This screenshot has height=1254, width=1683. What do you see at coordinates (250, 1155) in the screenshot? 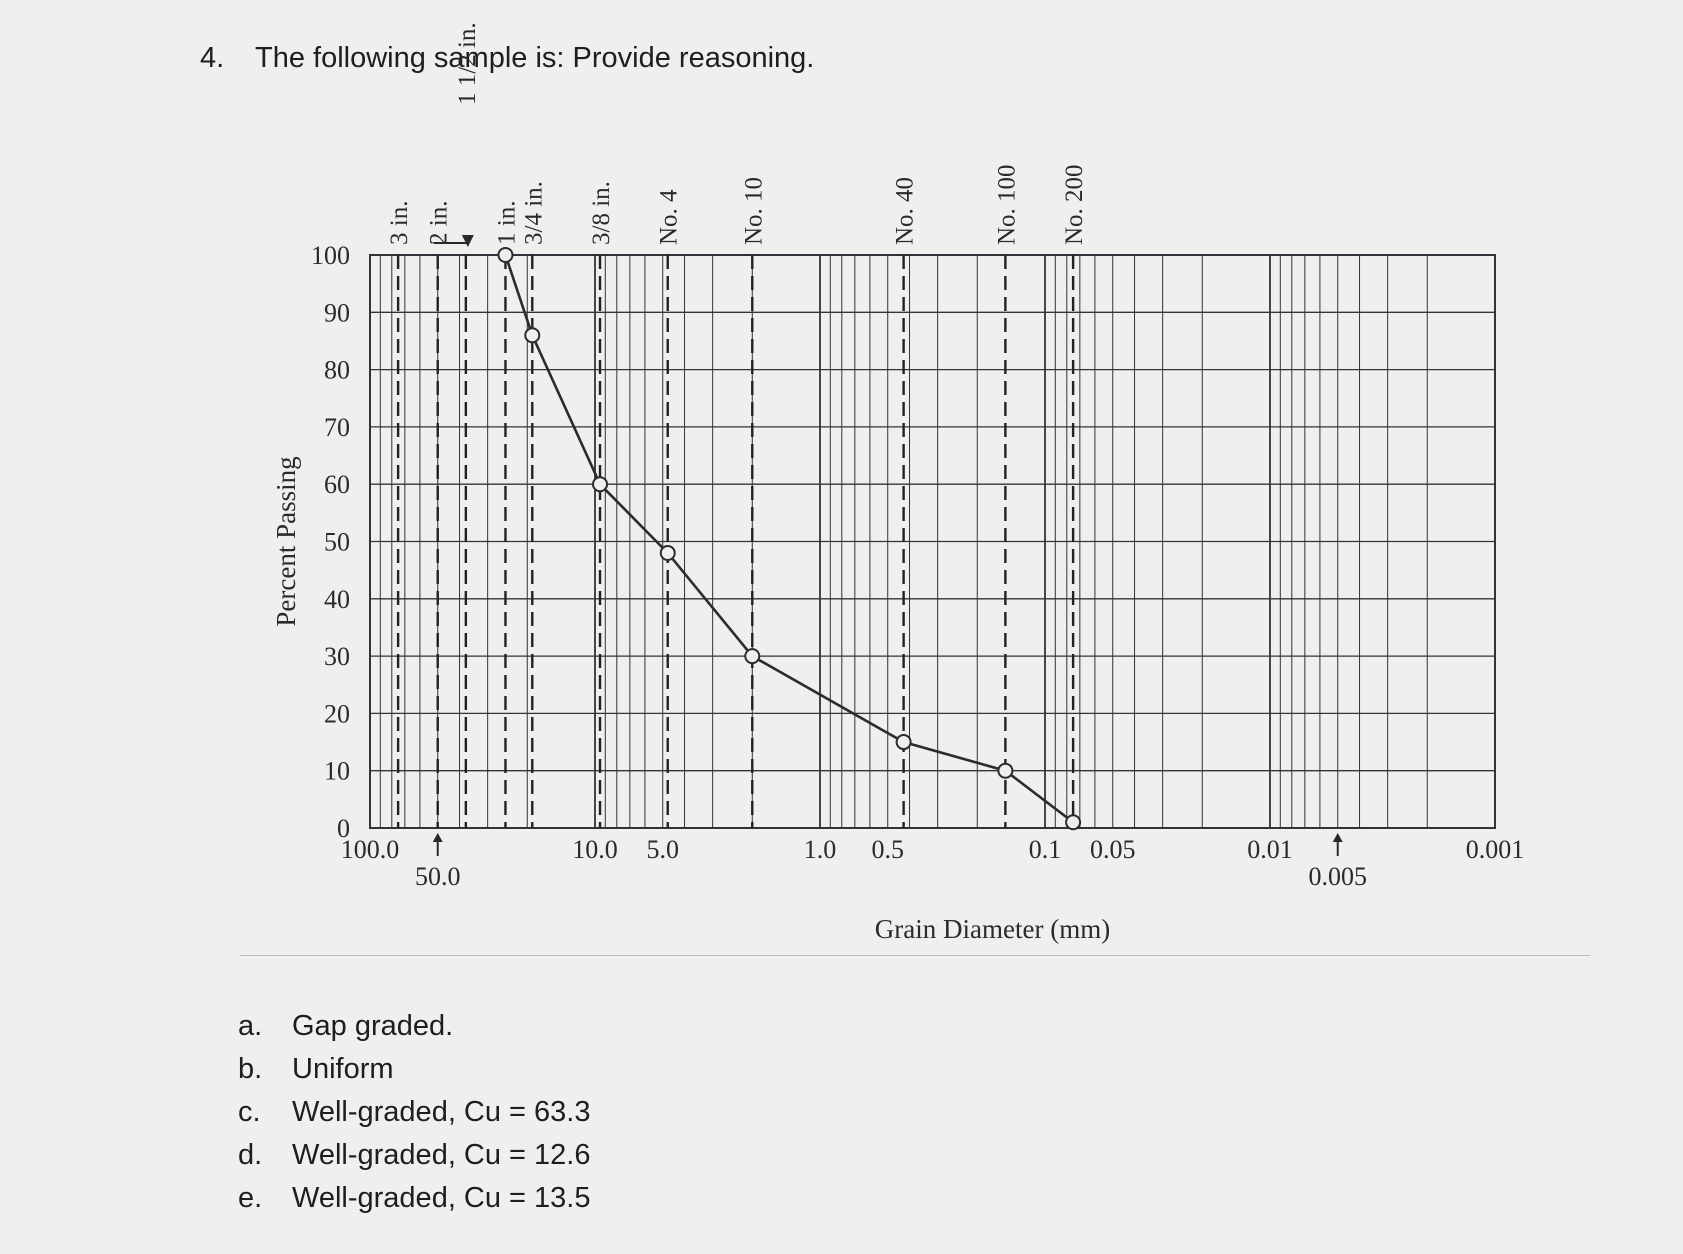
I see `option-letter: d.` at bounding box center [250, 1155].